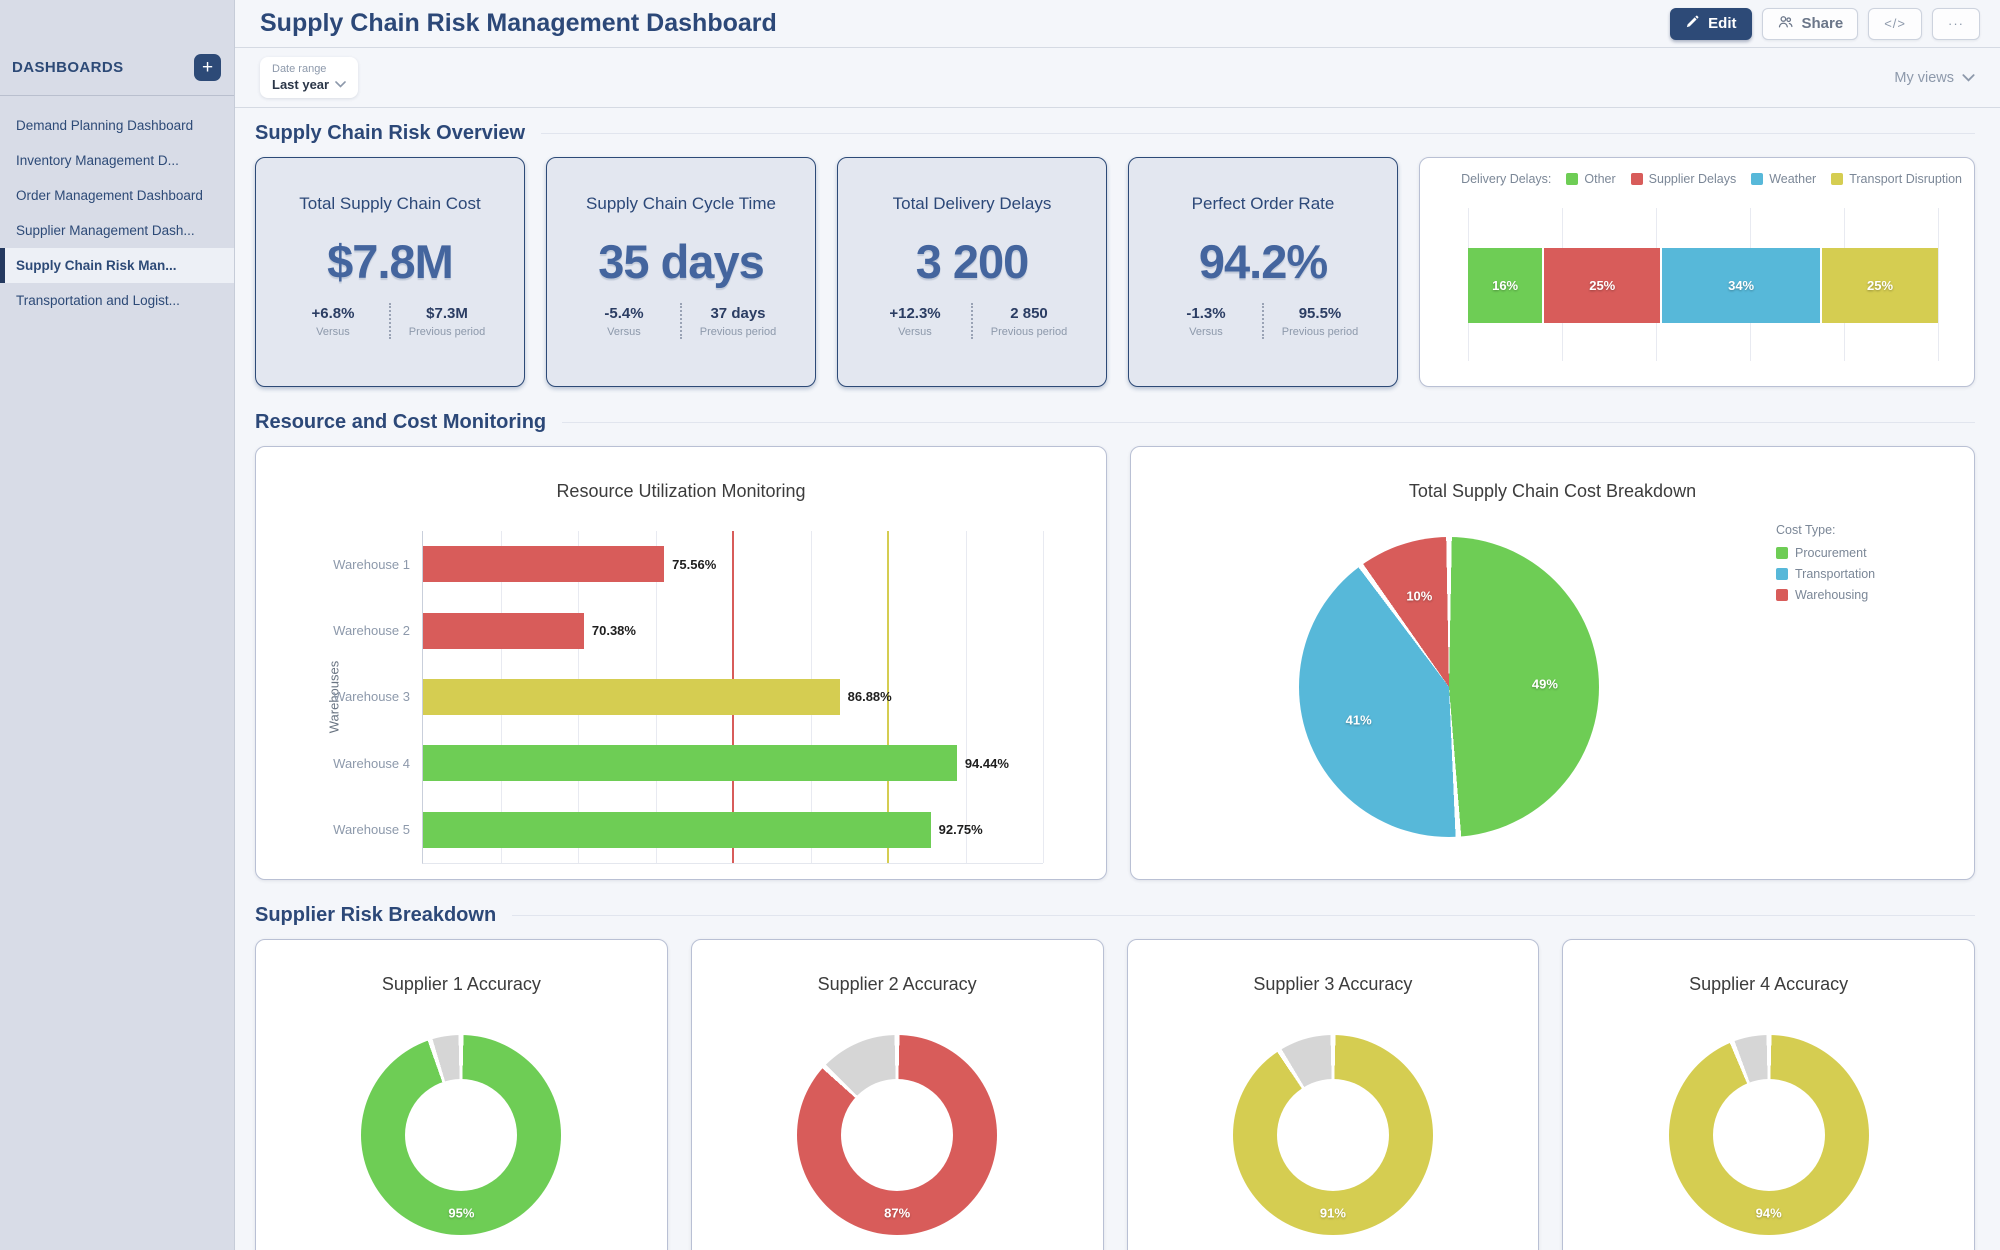 The width and height of the screenshot is (2000, 1250). I want to click on sidebar-header: DASHBOARDS +, so click(117, 47).